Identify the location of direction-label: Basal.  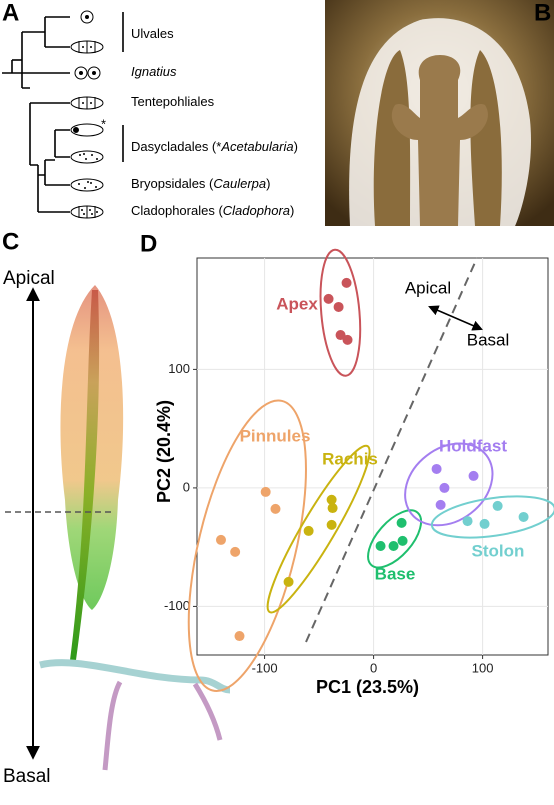
(27, 776).